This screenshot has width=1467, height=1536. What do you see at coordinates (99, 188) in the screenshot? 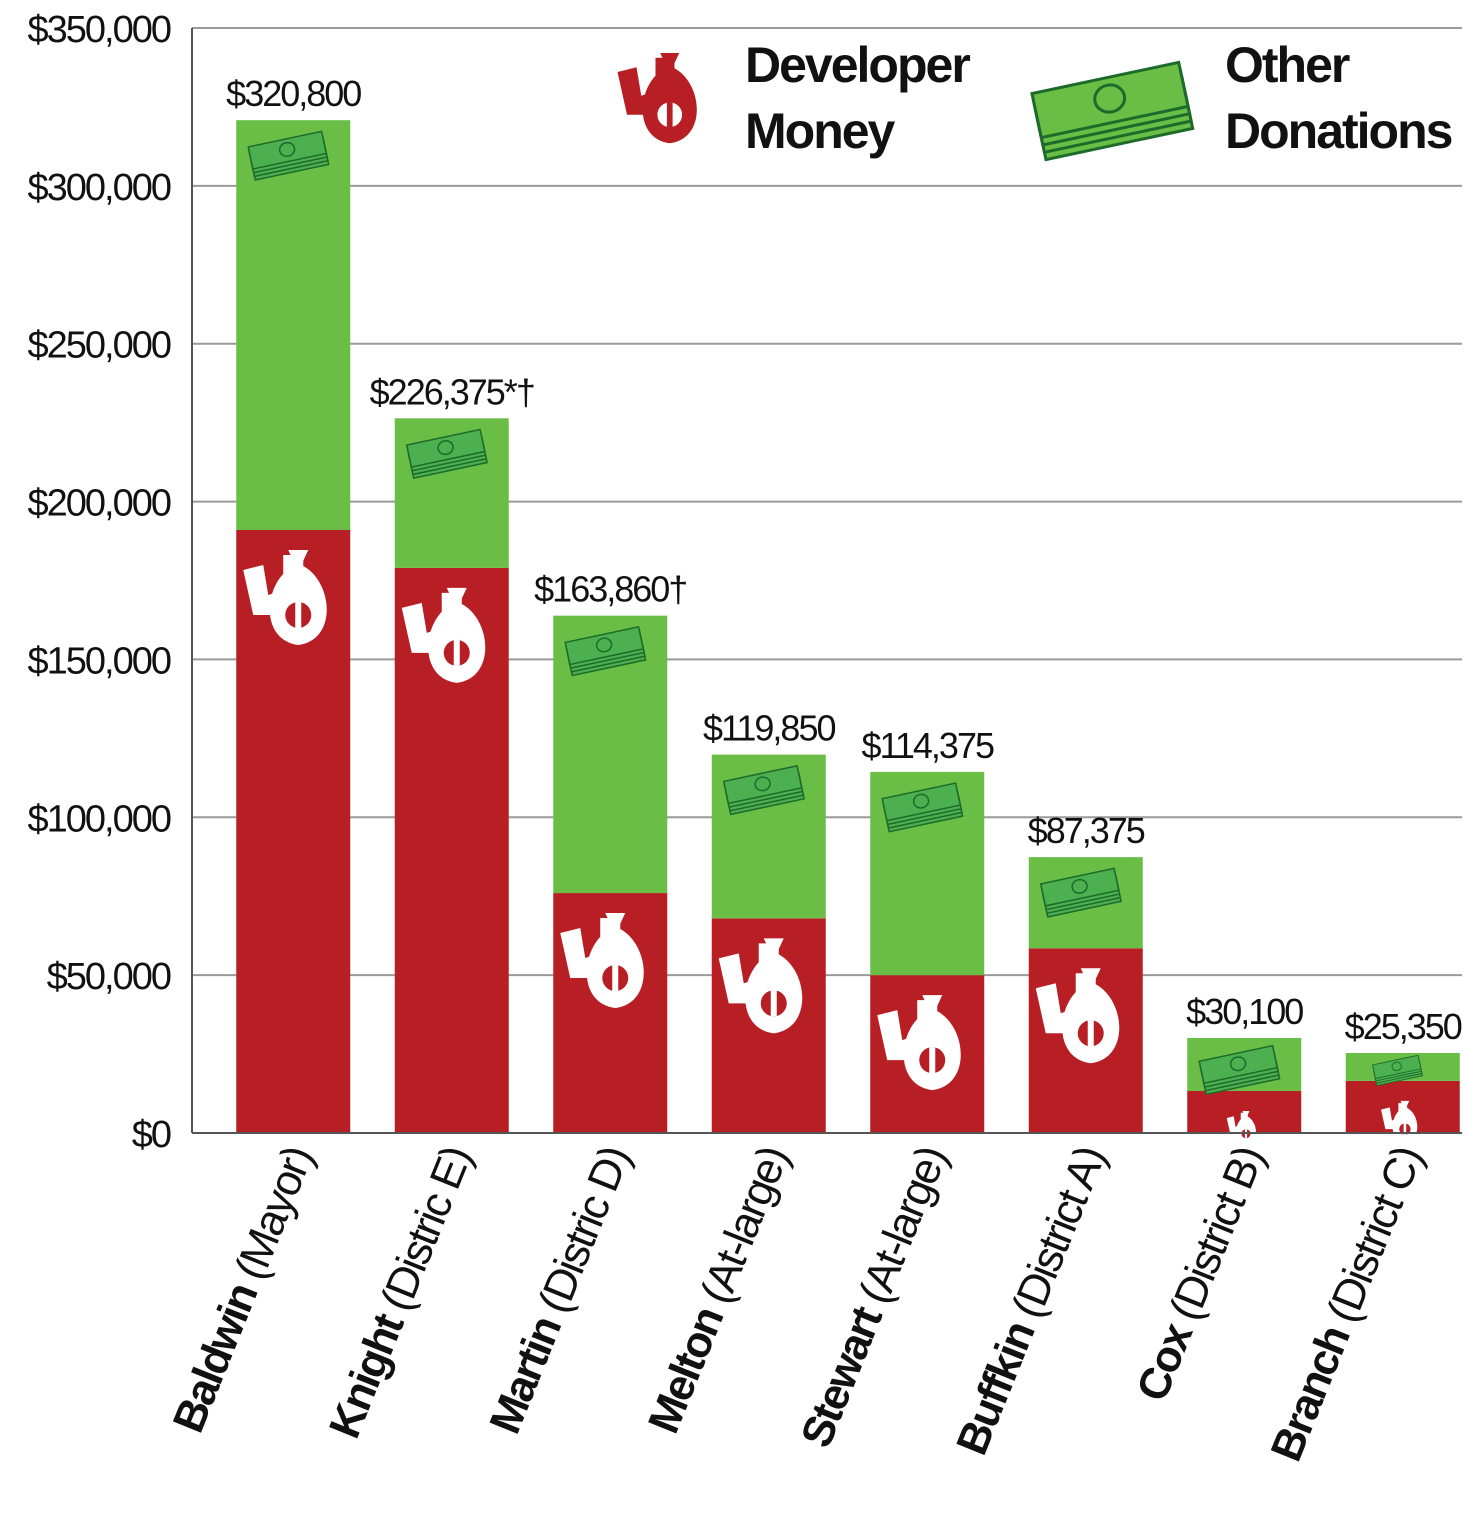
I see `y-tick-label: $300,000` at bounding box center [99, 188].